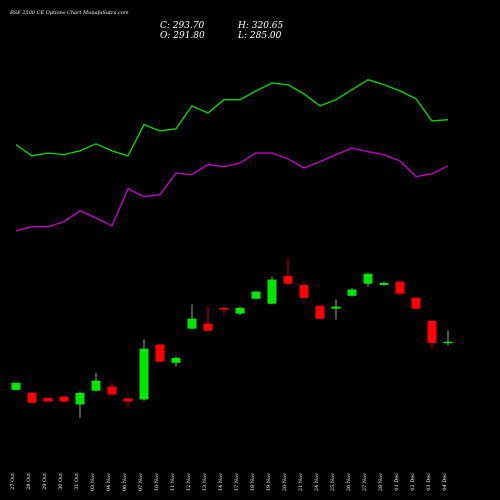  I want to click on x-tick-label: 18 Nov, so click(253, 482).